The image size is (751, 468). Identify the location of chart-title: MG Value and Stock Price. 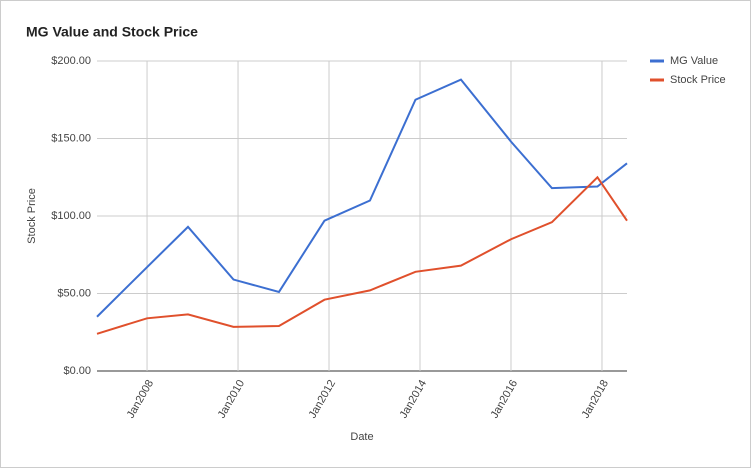
(112, 32).